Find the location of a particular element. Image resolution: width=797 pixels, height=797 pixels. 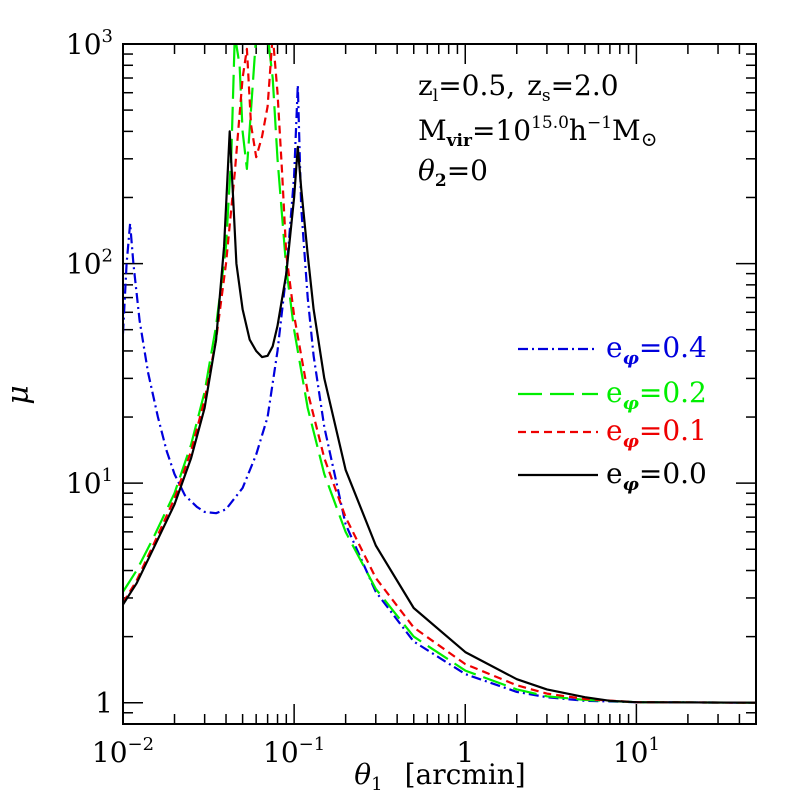

mass-annotation: Mvir=1015.0h−1M⊙ is located at coordinates (537, 132).